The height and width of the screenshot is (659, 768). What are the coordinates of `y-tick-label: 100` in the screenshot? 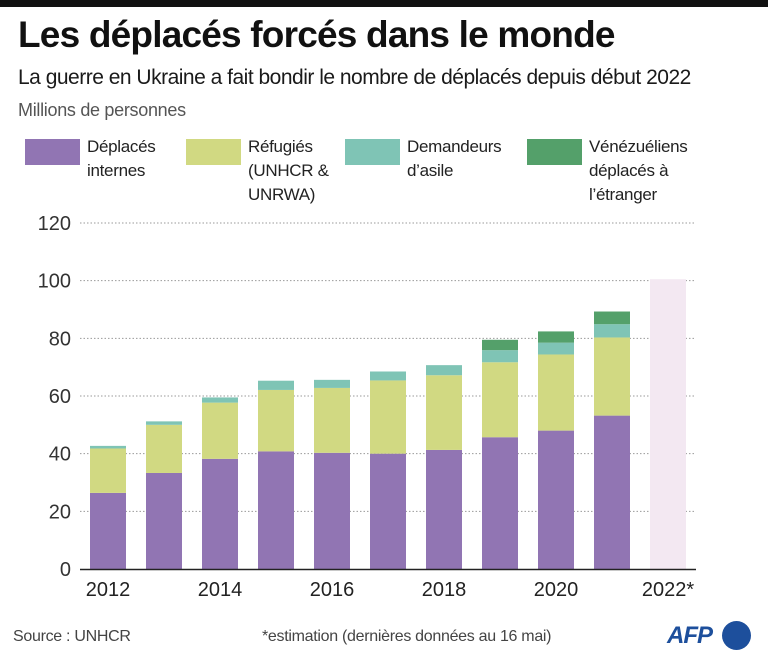 It's located at (54, 282).